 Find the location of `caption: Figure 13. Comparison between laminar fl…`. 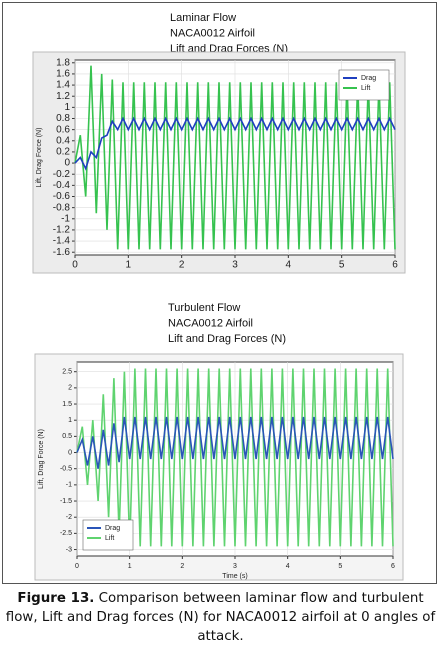

caption: Figure 13. Comparison between laminar fl… is located at coordinates (220, 617).